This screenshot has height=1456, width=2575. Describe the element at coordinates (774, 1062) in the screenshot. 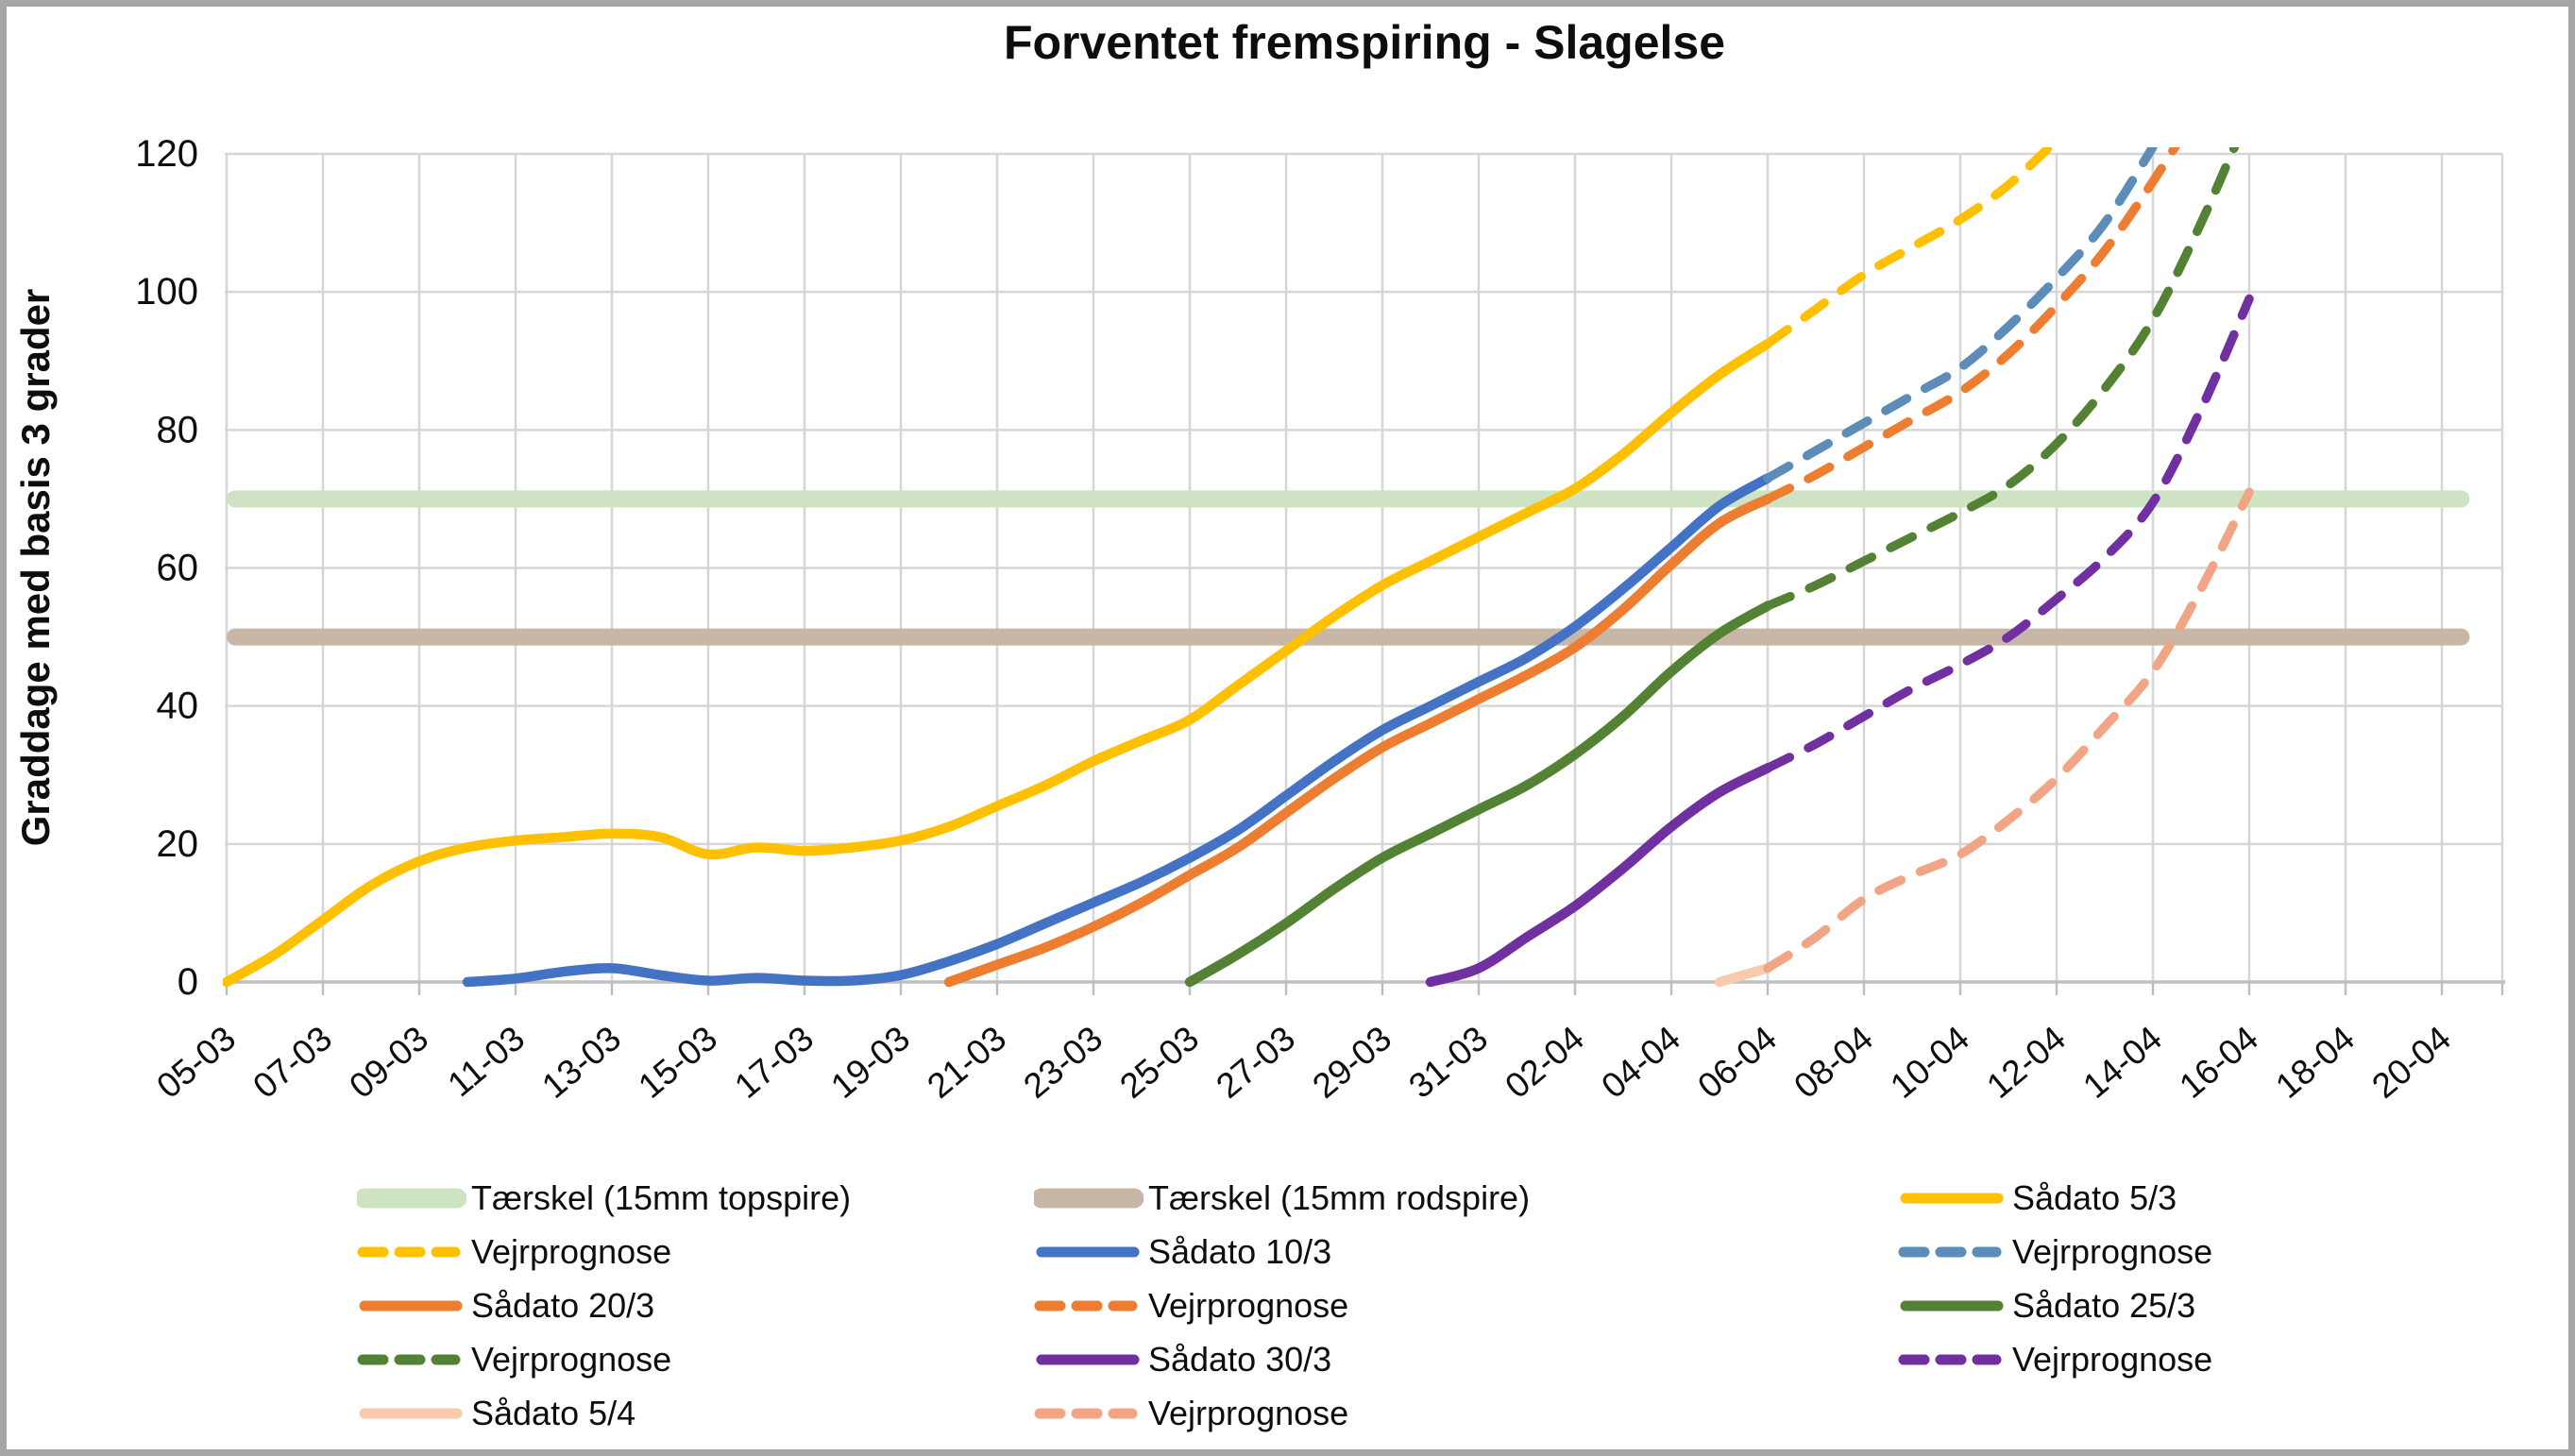

I see `x-tick-label: 17-03` at that location.